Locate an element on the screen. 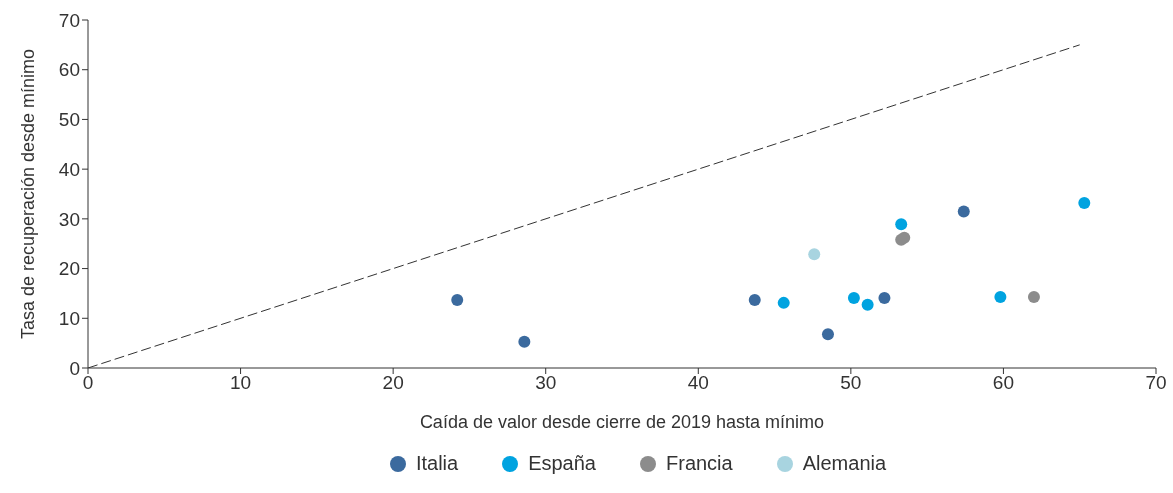 The height and width of the screenshot is (493, 1173). y-tick-label: 70 is located at coordinates (69, 20).